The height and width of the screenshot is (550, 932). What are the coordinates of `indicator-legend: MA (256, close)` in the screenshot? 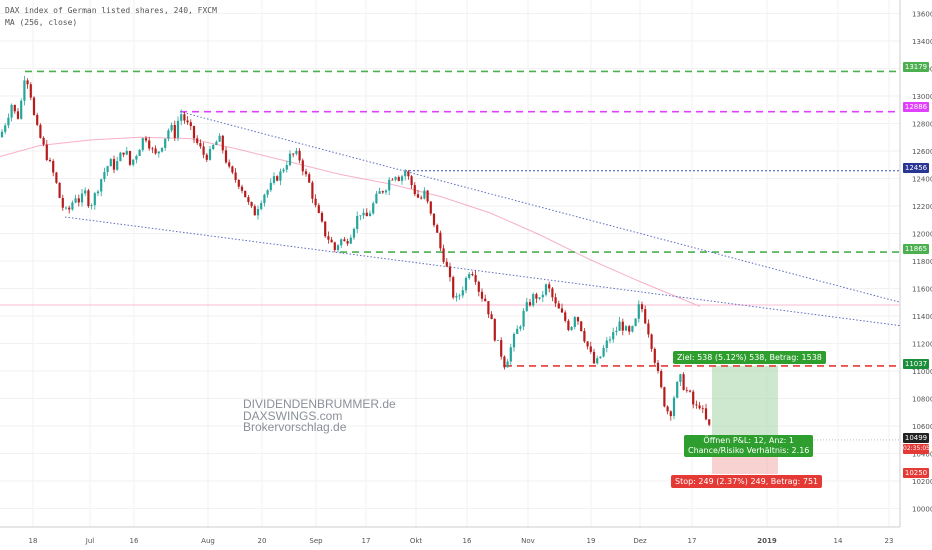 It's located at (41, 22).